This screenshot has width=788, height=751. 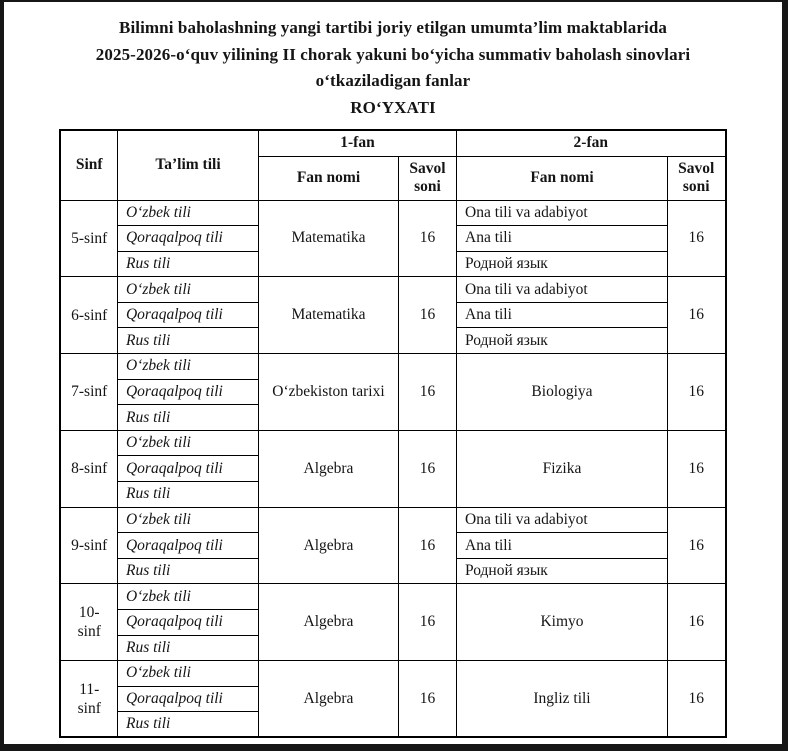 What do you see at coordinates (88, 315) in the screenshot?
I see `sinf-cell: 6-sinf` at bounding box center [88, 315].